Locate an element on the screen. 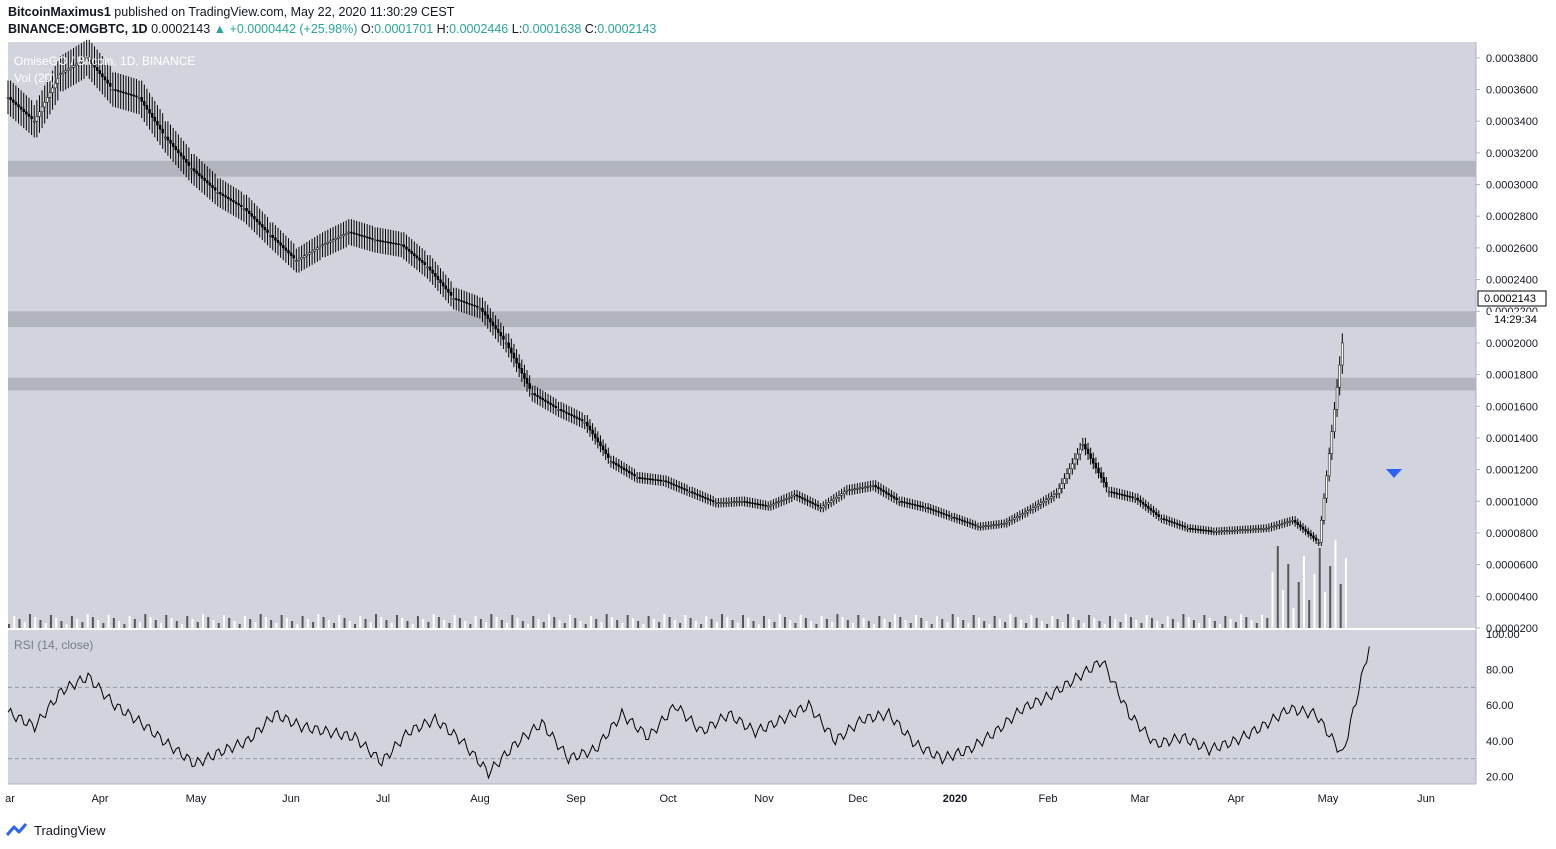 Image resolution: width=1556 pixels, height=849 pixels. price-tick-label: 0.0001000 is located at coordinates (1512, 502).